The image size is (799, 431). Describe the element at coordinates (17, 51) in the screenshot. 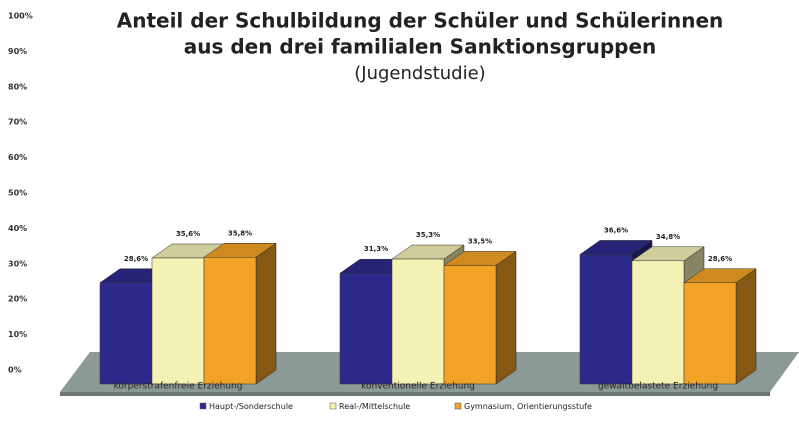

I see `y-tick-label: 90%` at that location.